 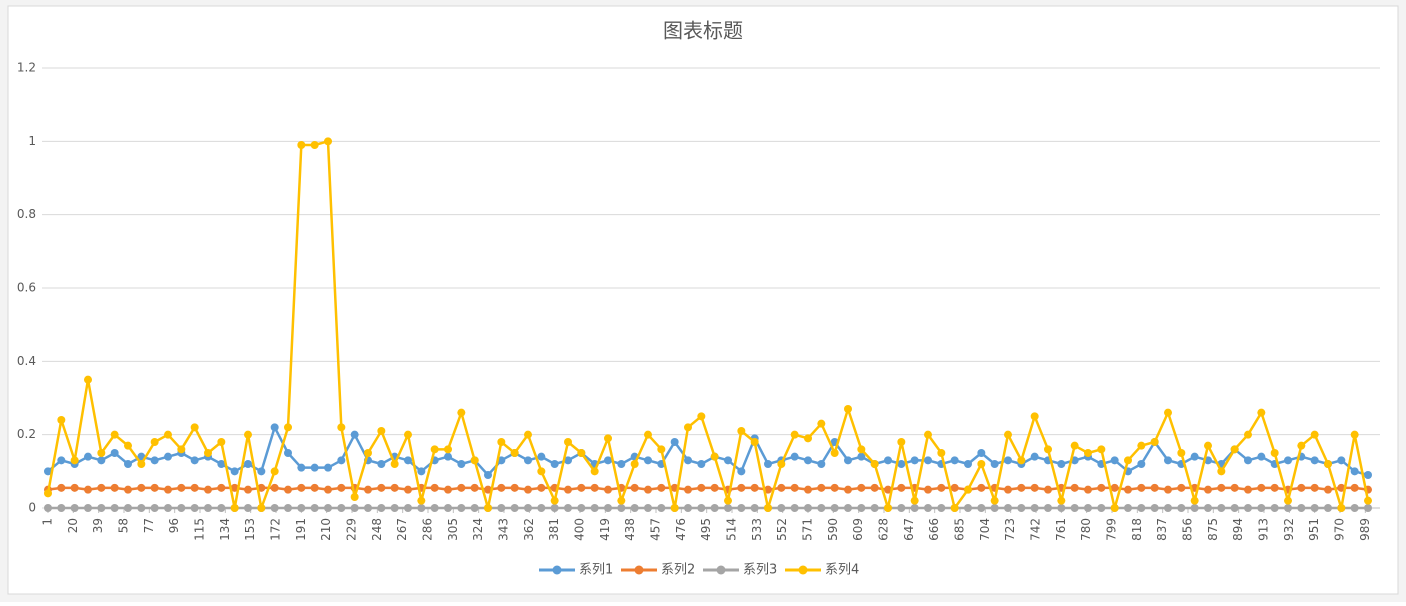 I want to click on x-tick-label: 476, so click(x=681, y=529).